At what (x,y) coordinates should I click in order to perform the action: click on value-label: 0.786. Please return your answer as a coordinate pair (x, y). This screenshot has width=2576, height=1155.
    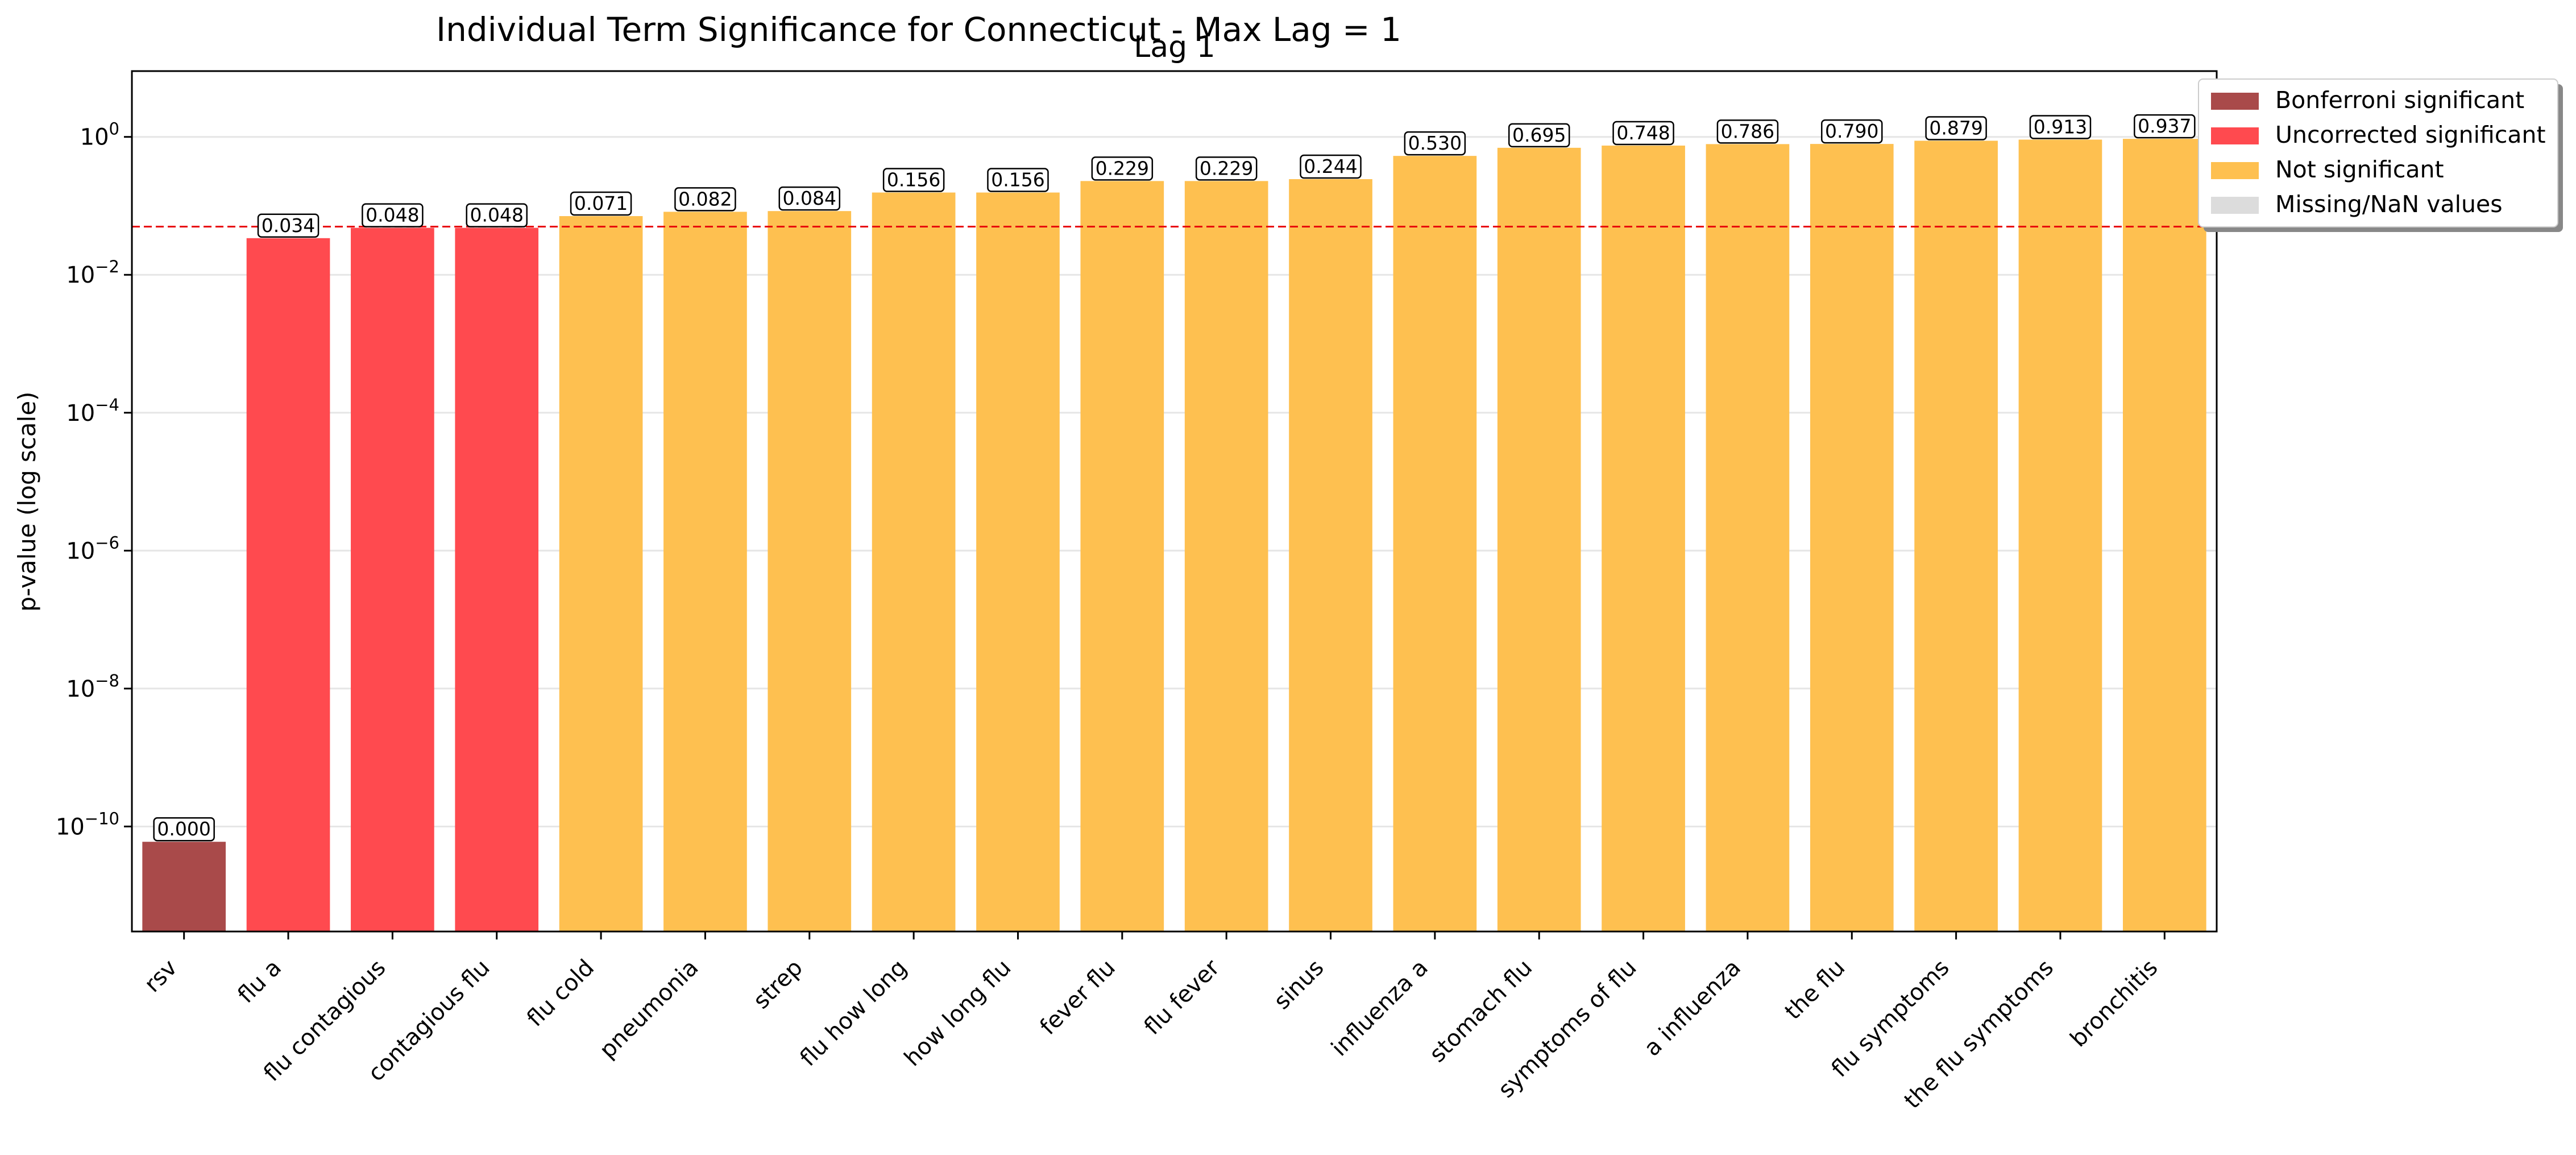
    Looking at the image, I should click on (1747, 131).